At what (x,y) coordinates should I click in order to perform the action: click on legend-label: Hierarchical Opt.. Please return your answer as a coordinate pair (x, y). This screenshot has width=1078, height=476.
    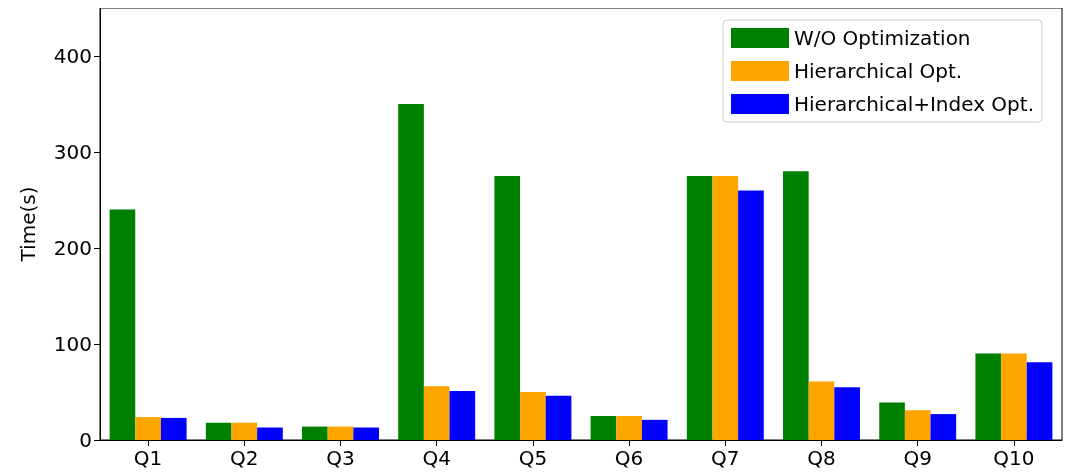
    Looking at the image, I should click on (878, 71).